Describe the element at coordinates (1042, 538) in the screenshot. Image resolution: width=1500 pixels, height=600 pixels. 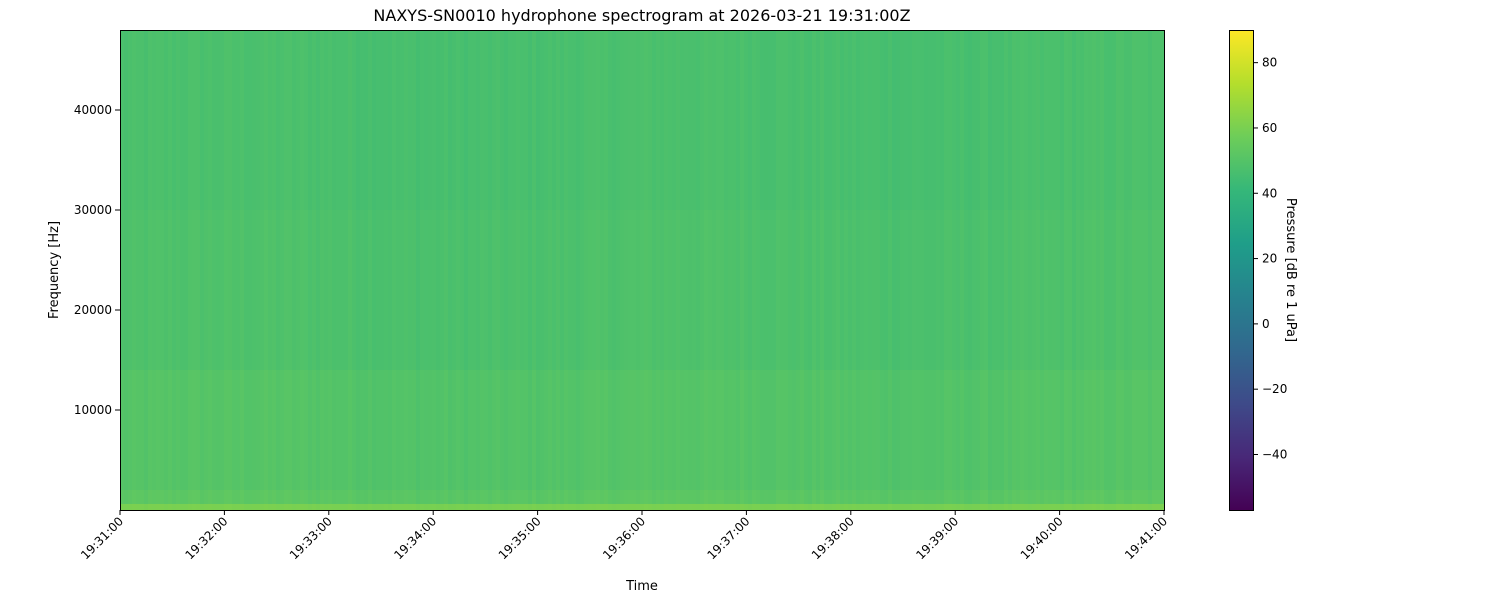
I see `x-tick-label: 19:40:00` at that location.